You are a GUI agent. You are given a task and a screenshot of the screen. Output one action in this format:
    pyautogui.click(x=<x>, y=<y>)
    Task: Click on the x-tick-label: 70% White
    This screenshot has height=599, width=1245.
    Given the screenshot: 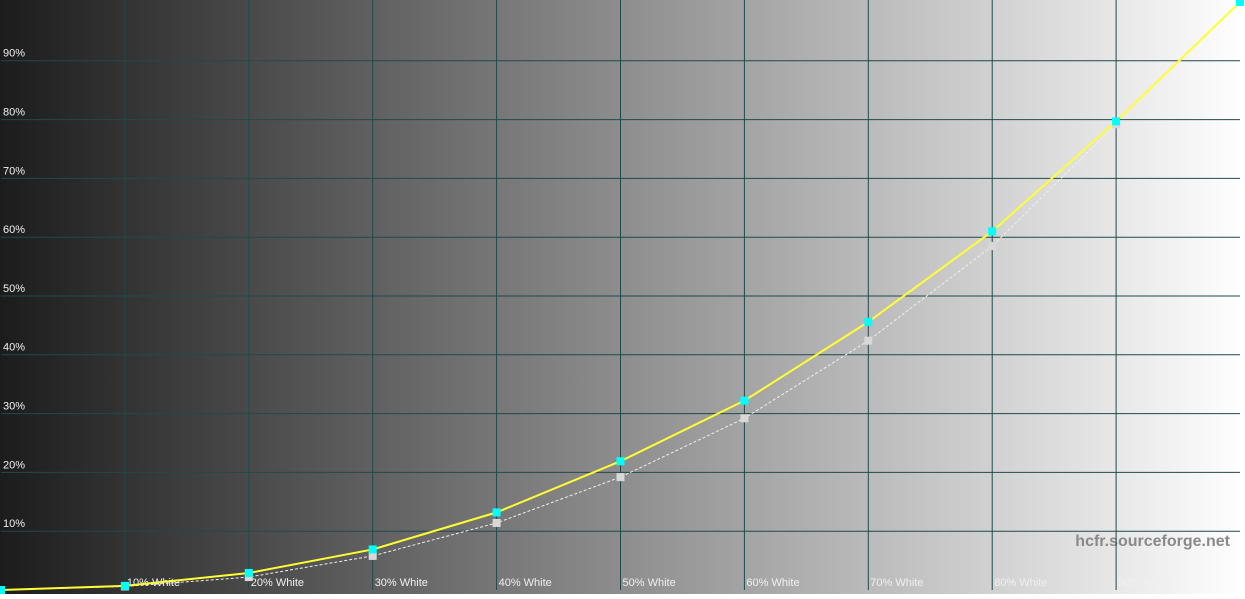 What is the action you would take?
    pyautogui.click(x=896, y=583)
    